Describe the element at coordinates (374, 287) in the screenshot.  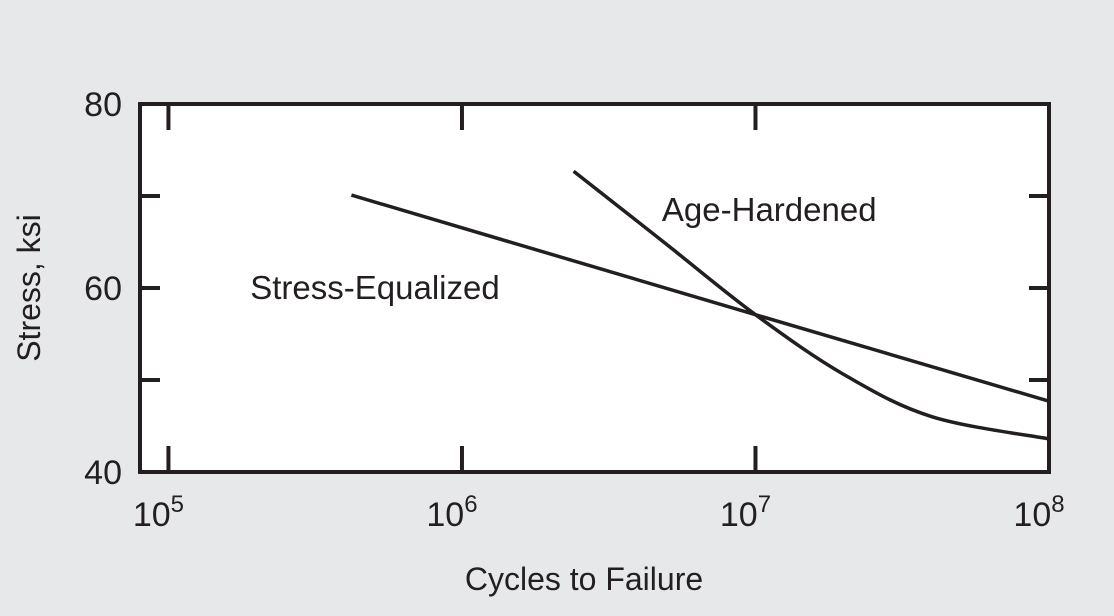
I see `annotation-stress-equalized: Stress-Equalized` at that location.